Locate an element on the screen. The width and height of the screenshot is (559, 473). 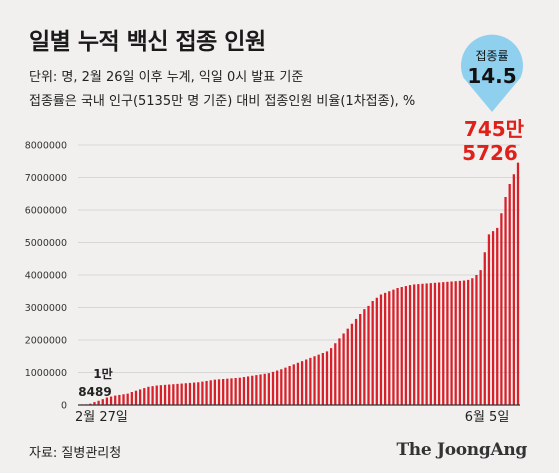
end-callout-line2: 5726 is located at coordinates (490, 153).